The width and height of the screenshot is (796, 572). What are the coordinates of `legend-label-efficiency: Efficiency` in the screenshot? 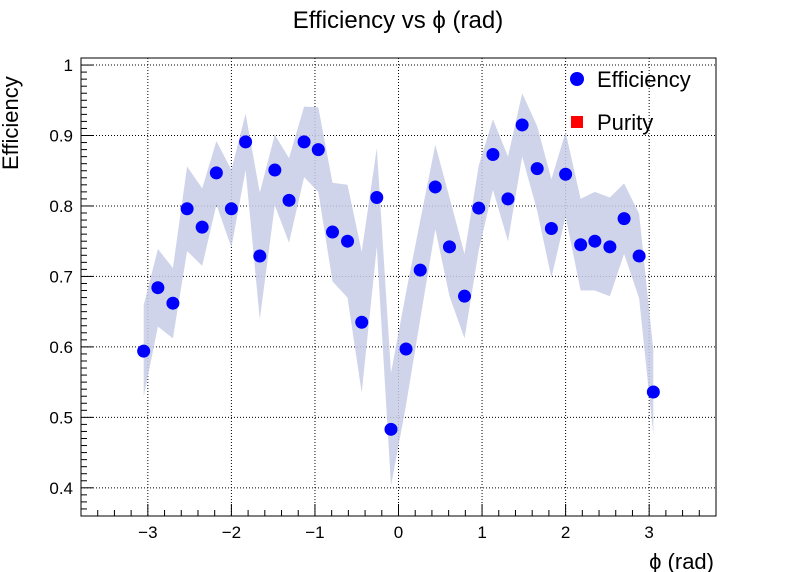 It's located at (644, 79).